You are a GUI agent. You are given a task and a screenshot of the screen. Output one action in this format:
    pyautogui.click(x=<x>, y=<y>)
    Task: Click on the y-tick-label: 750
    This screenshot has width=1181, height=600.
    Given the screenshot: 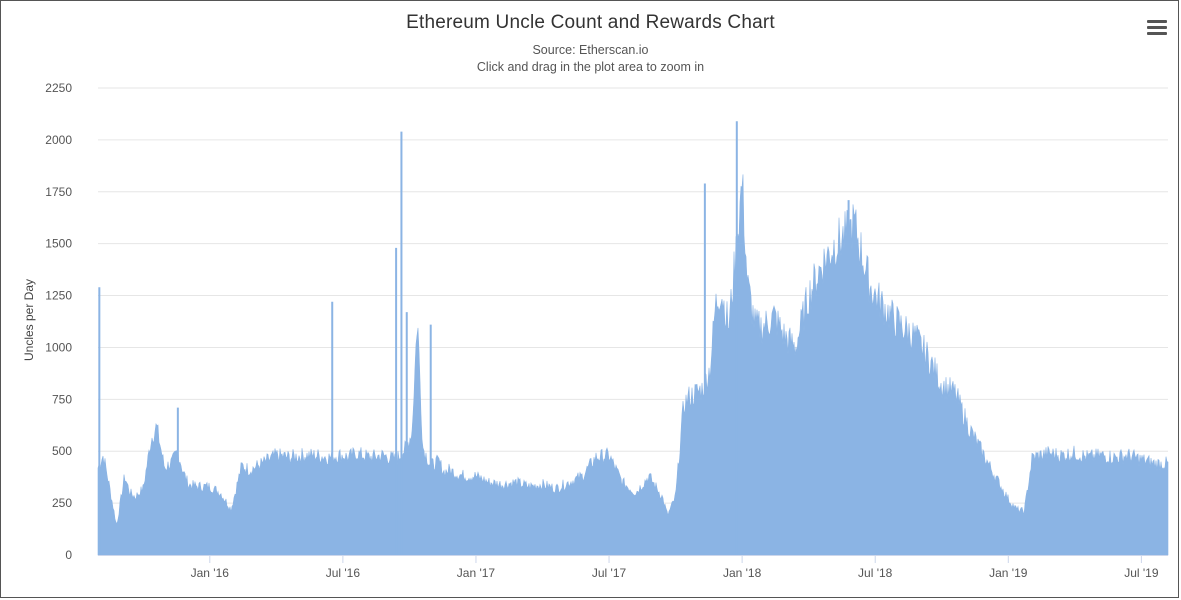 What is the action you would take?
    pyautogui.click(x=62, y=399)
    